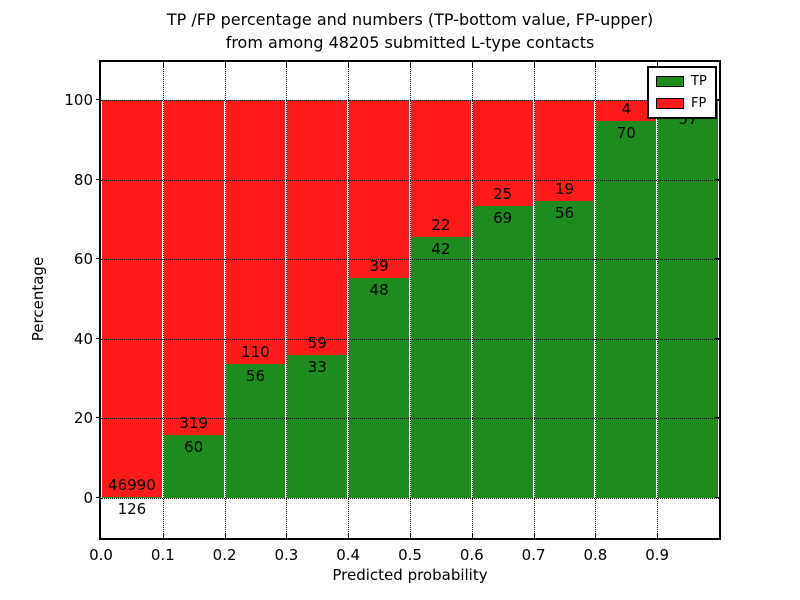 The height and width of the screenshot is (600, 800). I want to click on legend-item-tp: TP, so click(682, 81).